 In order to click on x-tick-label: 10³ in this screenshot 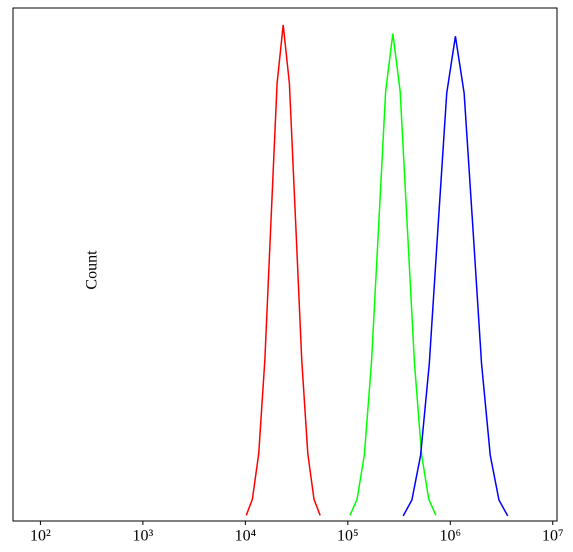, I will do `click(142, 536)`.